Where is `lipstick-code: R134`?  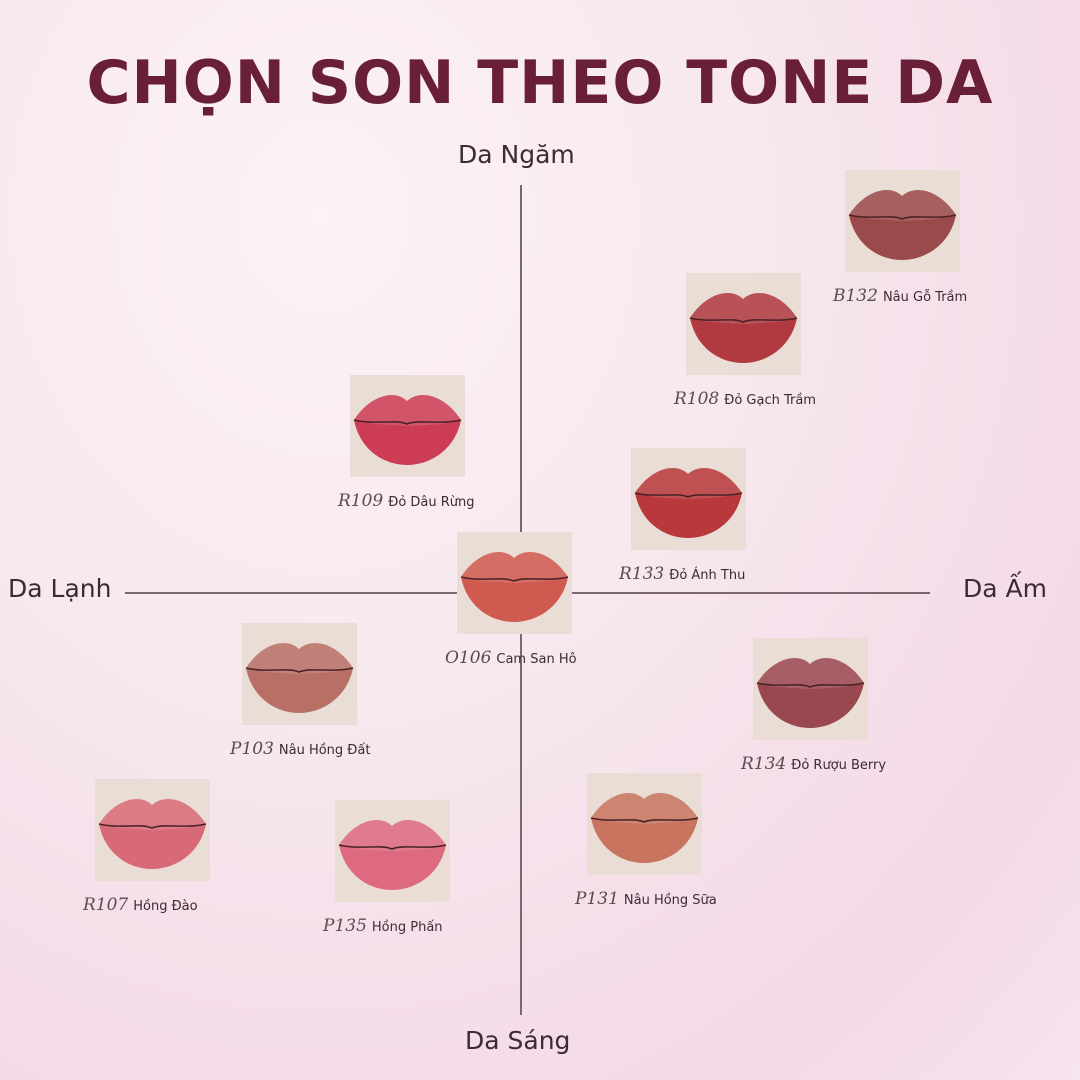 lipstick-code: R134 is located at coordinates (764, 764).